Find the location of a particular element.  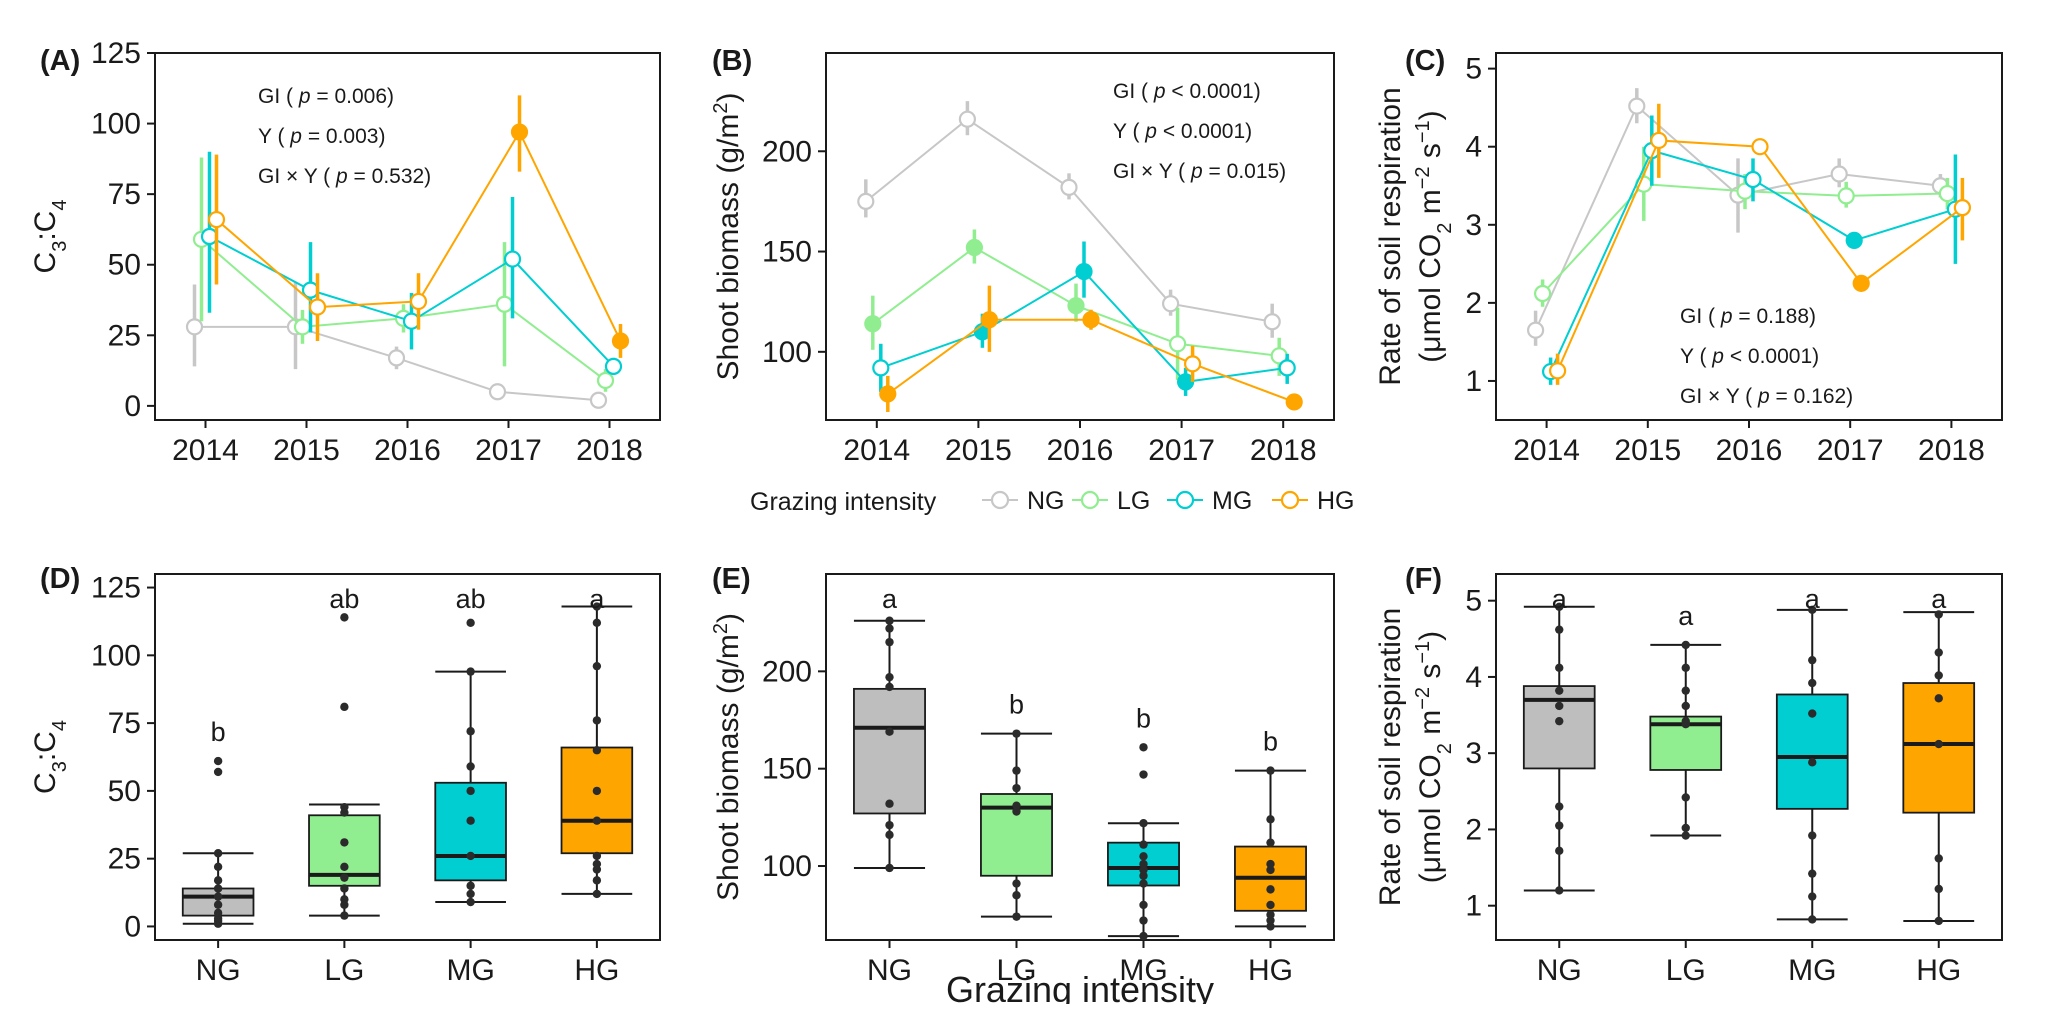

y-tick-label: 100 is located at coordinates (787, 866).